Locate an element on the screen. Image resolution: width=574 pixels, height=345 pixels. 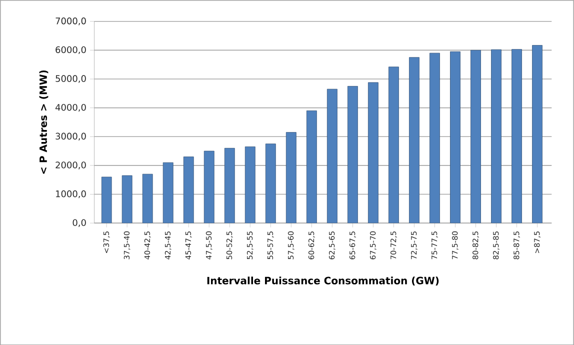
y-tick-label: 1000,0 is located at coordinates (71, 194).